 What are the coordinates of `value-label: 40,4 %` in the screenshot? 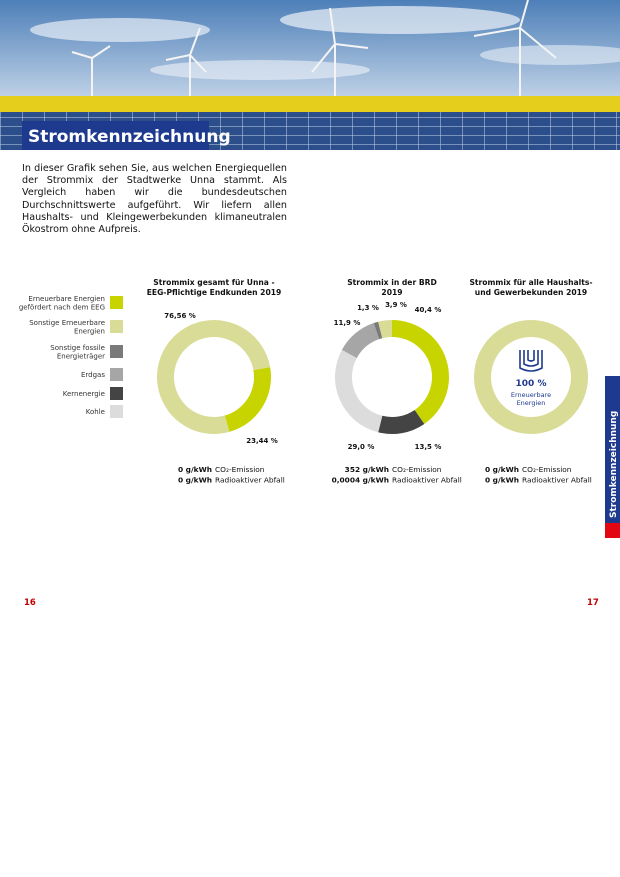 It's located at (428, 310).